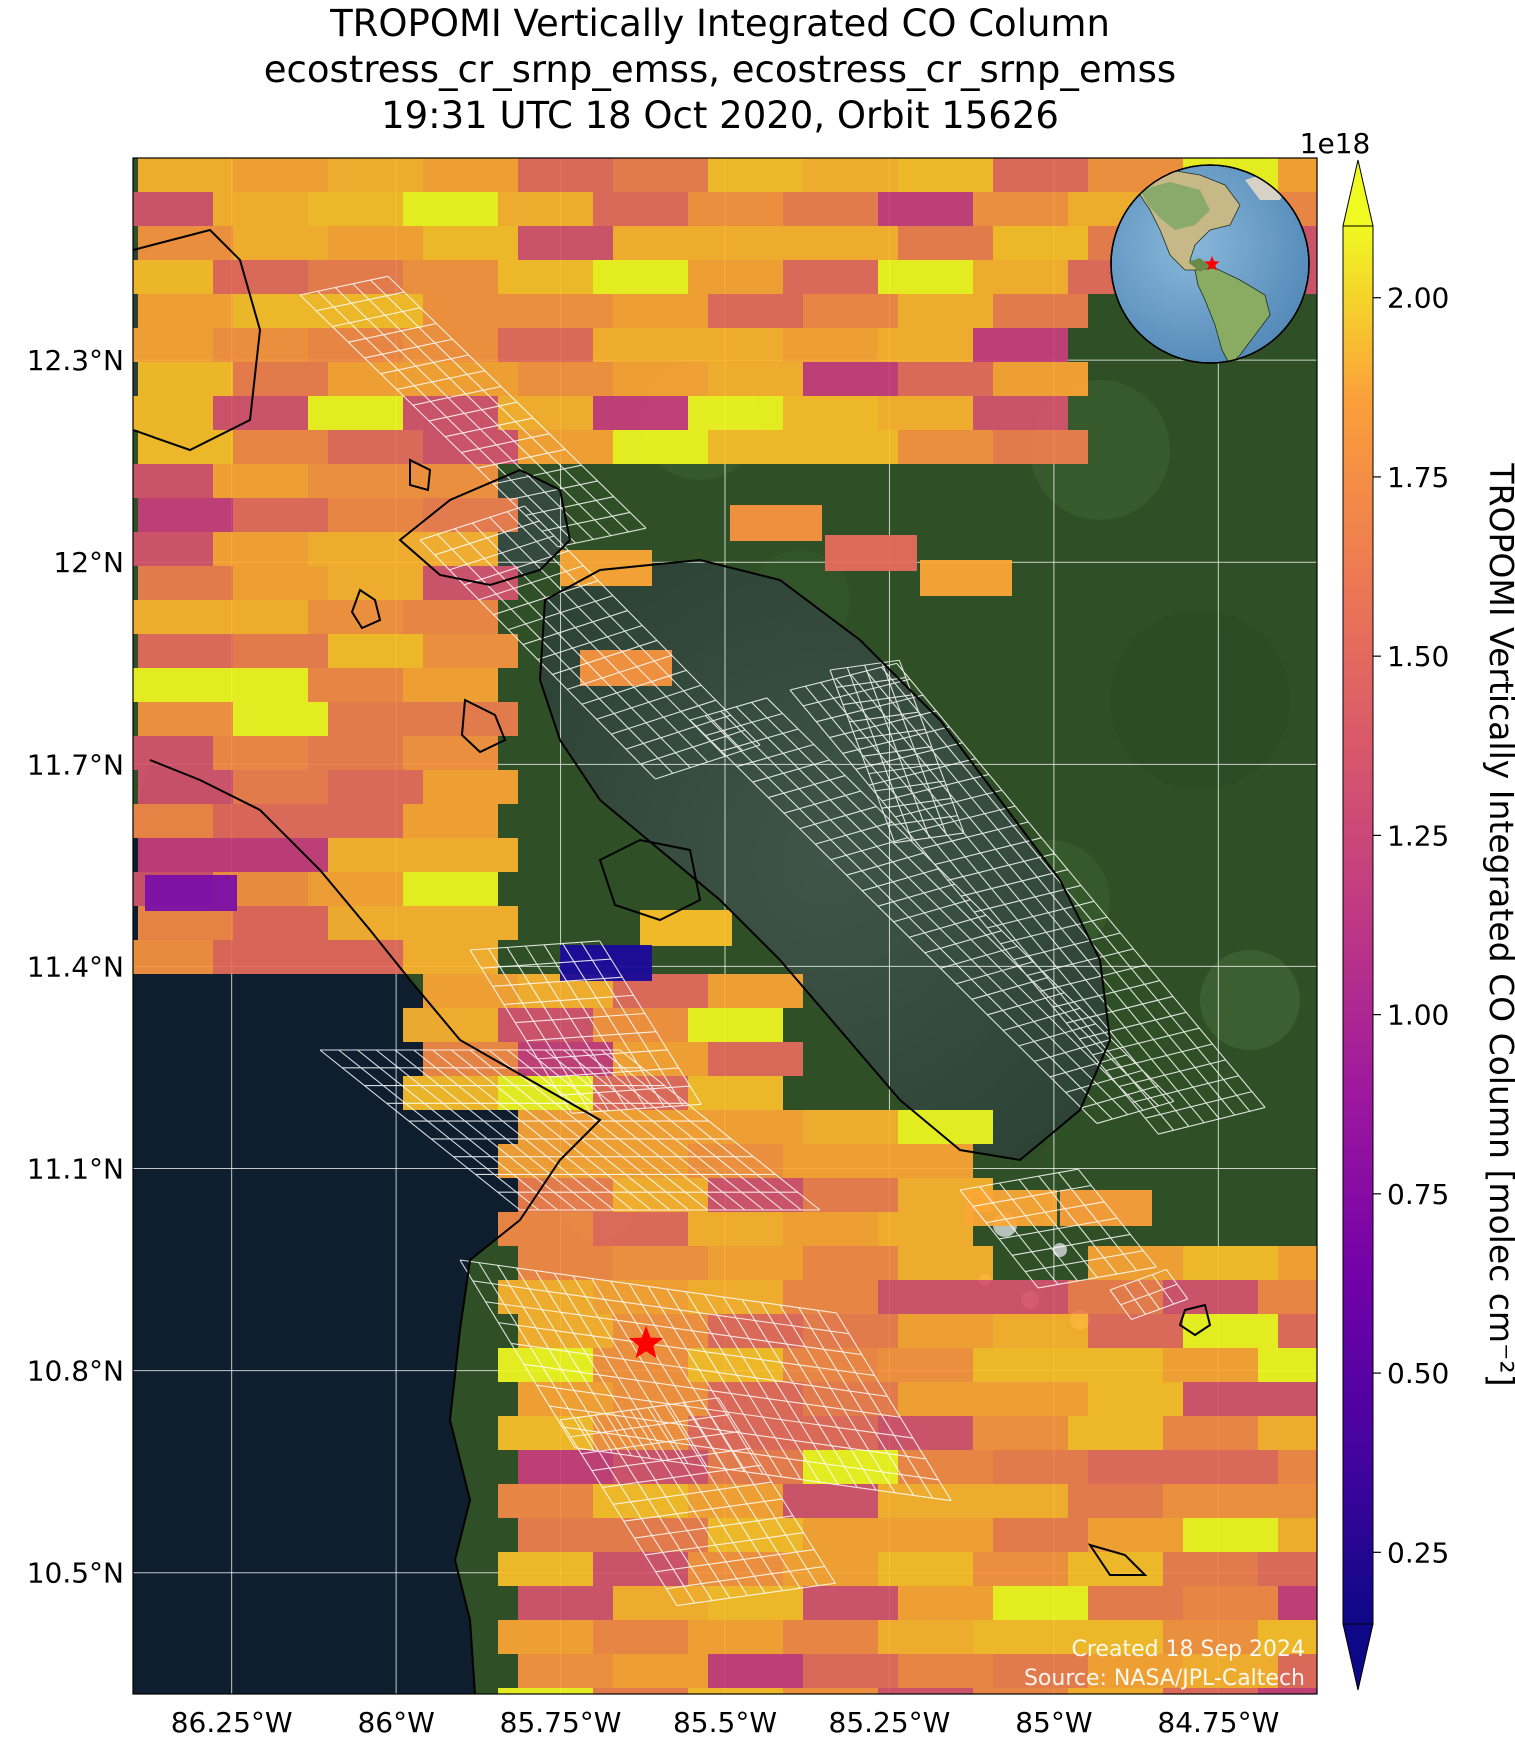 Image resolution: width=1515 pixels, height=1748 pixels. I want to click on lon-tick-label: 85.75°W, so click(561, 1722).